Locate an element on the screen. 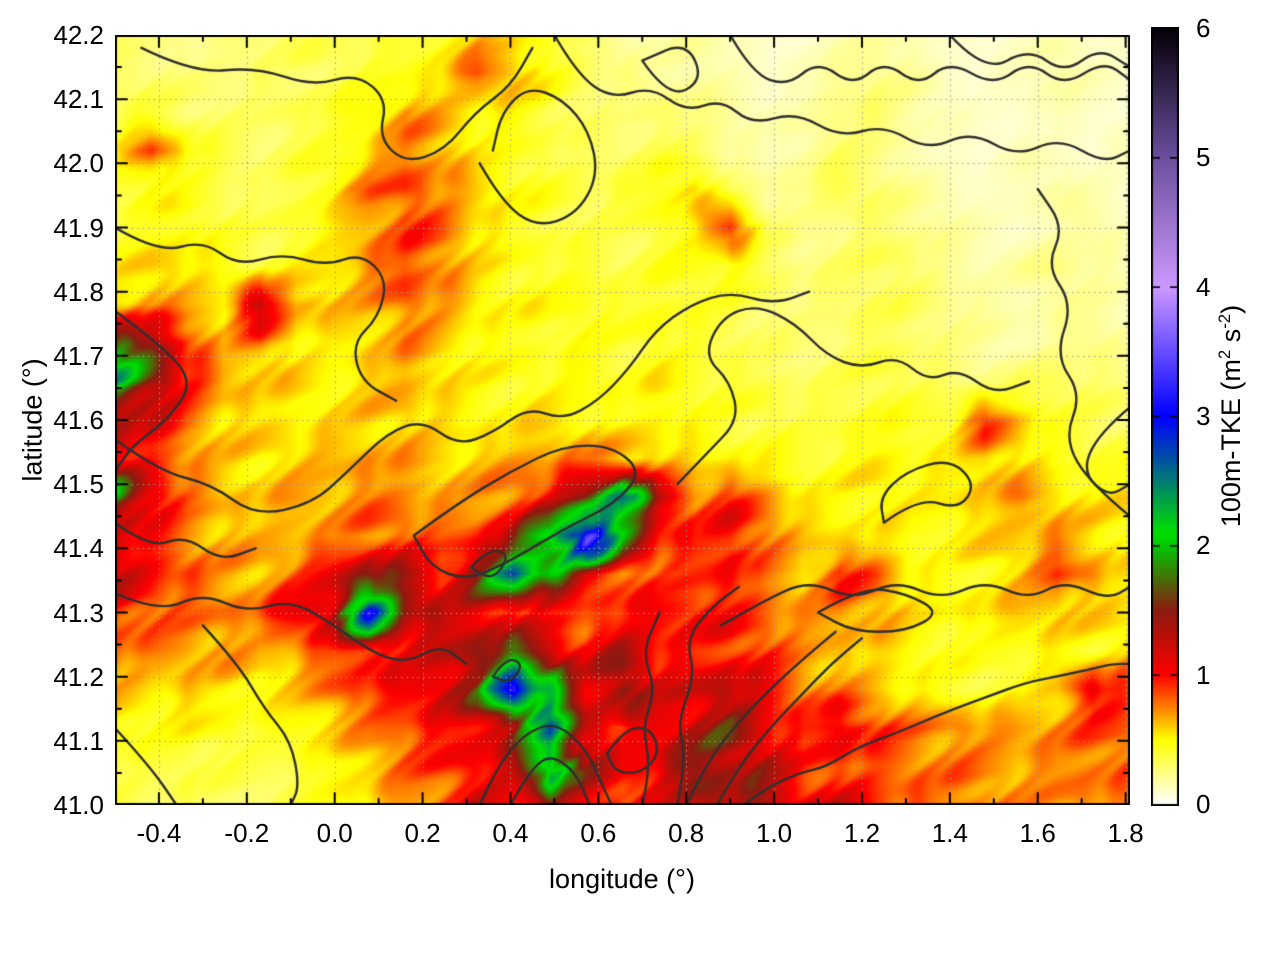  x-tick-label: 1.6 is located at coordinates (1037, 833).